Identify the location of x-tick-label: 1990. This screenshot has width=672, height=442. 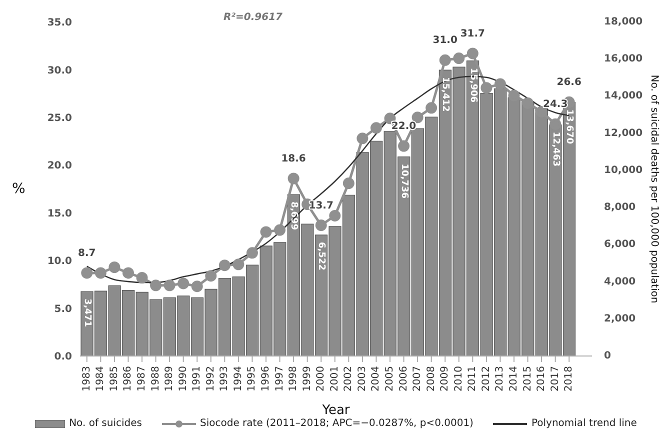
(183, 379).